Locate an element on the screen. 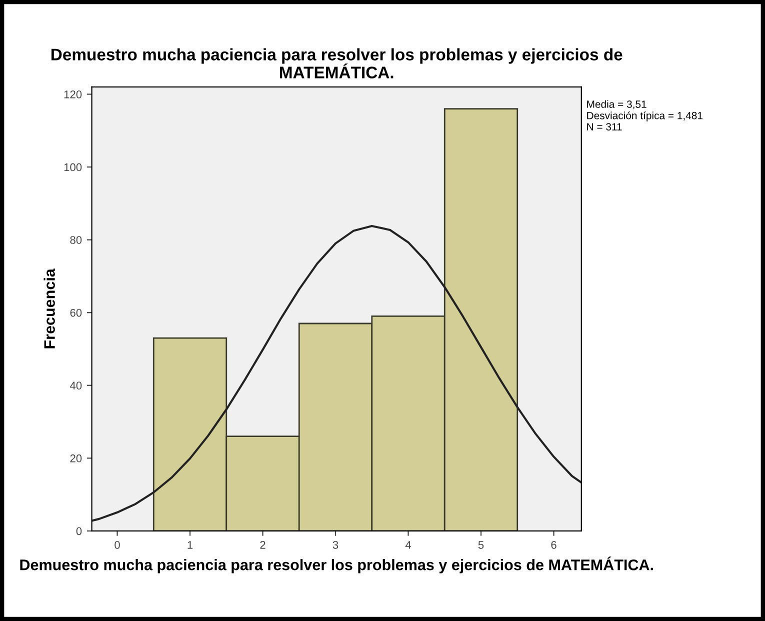 The height and width of the screenshot is (621, 765). y-tick-label: 20 is located at coordinates (76, 458).